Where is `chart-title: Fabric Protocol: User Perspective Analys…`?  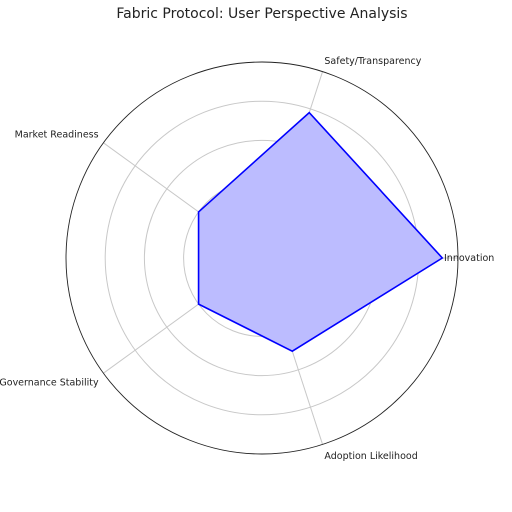
chart-title: Fabric Protocol: User Perspective Analys… is located at coordinates (261, 14).